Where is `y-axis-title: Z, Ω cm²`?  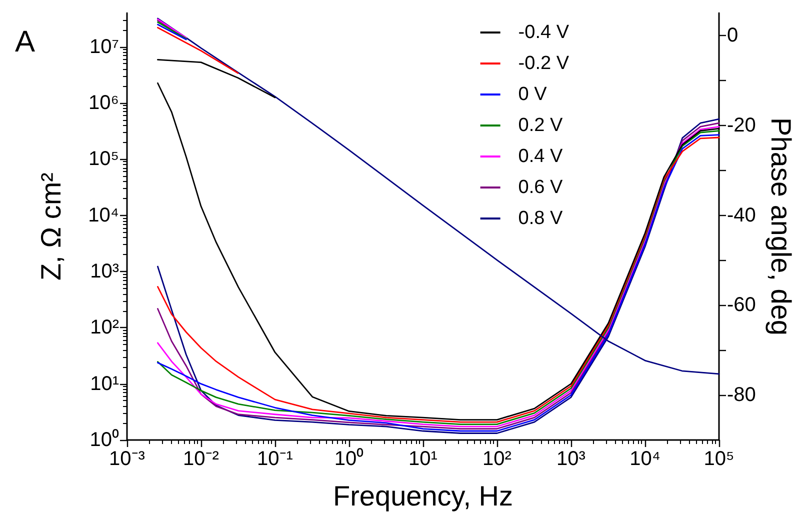 y-axis-title: Z, Ω cm² is located at coordinates (51, 226).